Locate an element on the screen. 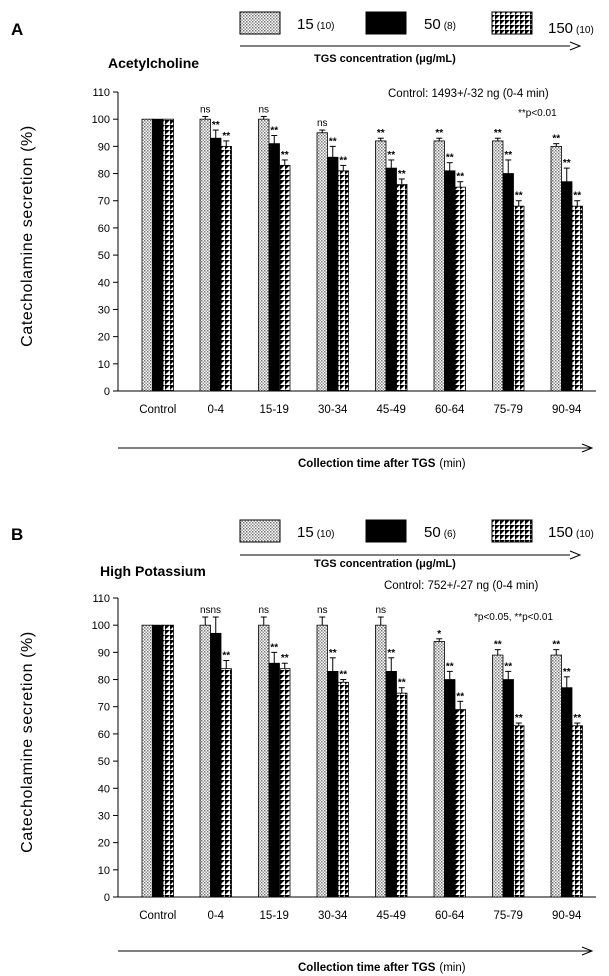 This screenshot has width=609, height=976. panel-letter: A is located at coordinates (17, 29).